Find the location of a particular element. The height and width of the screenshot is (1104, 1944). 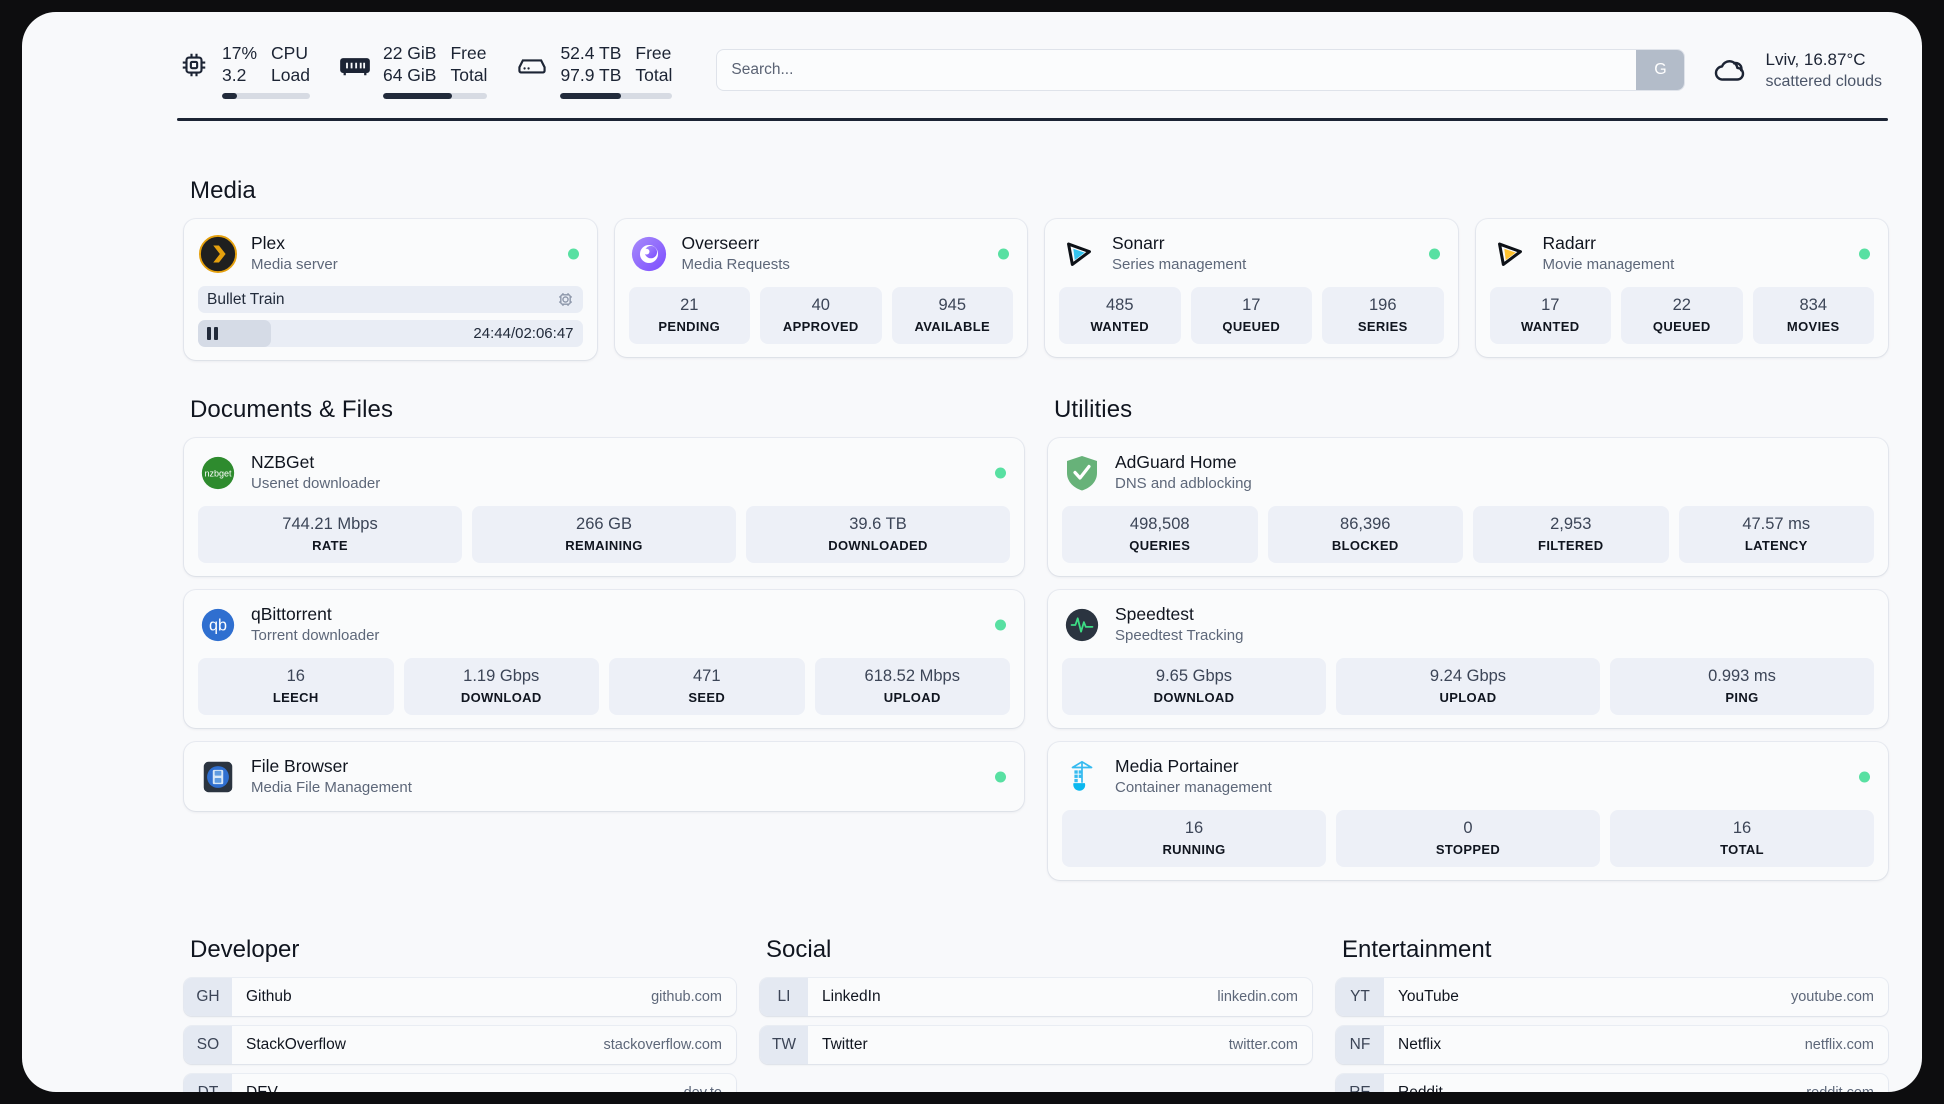

service-name: Plex is located at coordinates (268, 243).